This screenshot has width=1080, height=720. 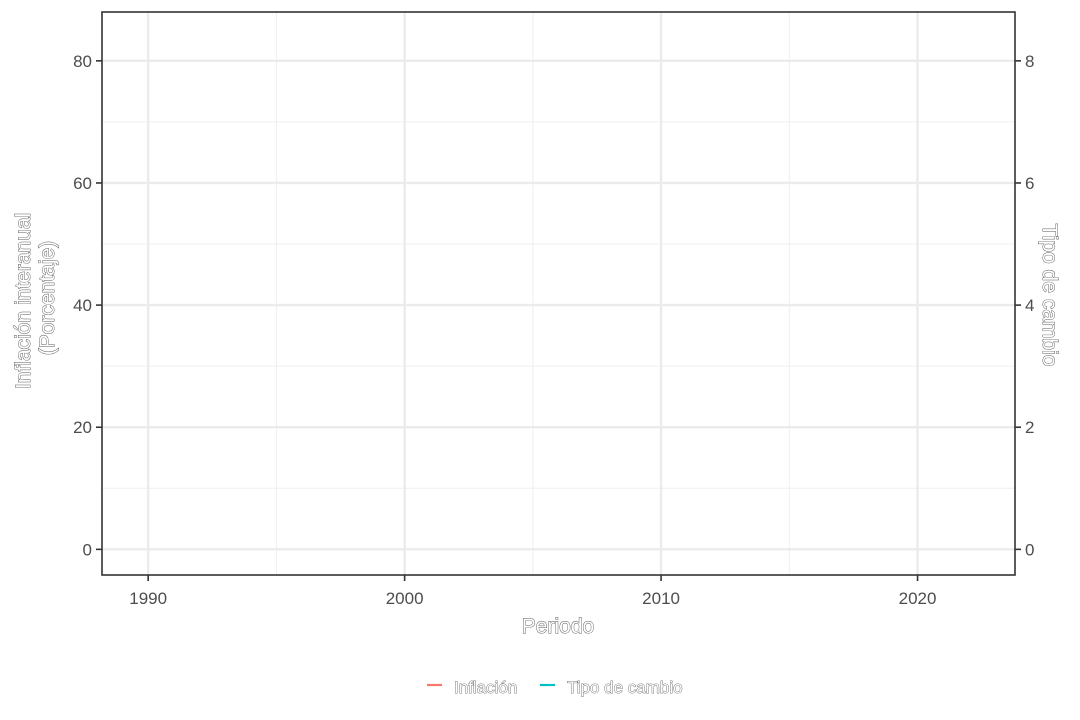 What do you see at coordinates (1029, 549) in the screenshot?
I see `y2-tick-label: 0` at bounding box center [1029, 549].